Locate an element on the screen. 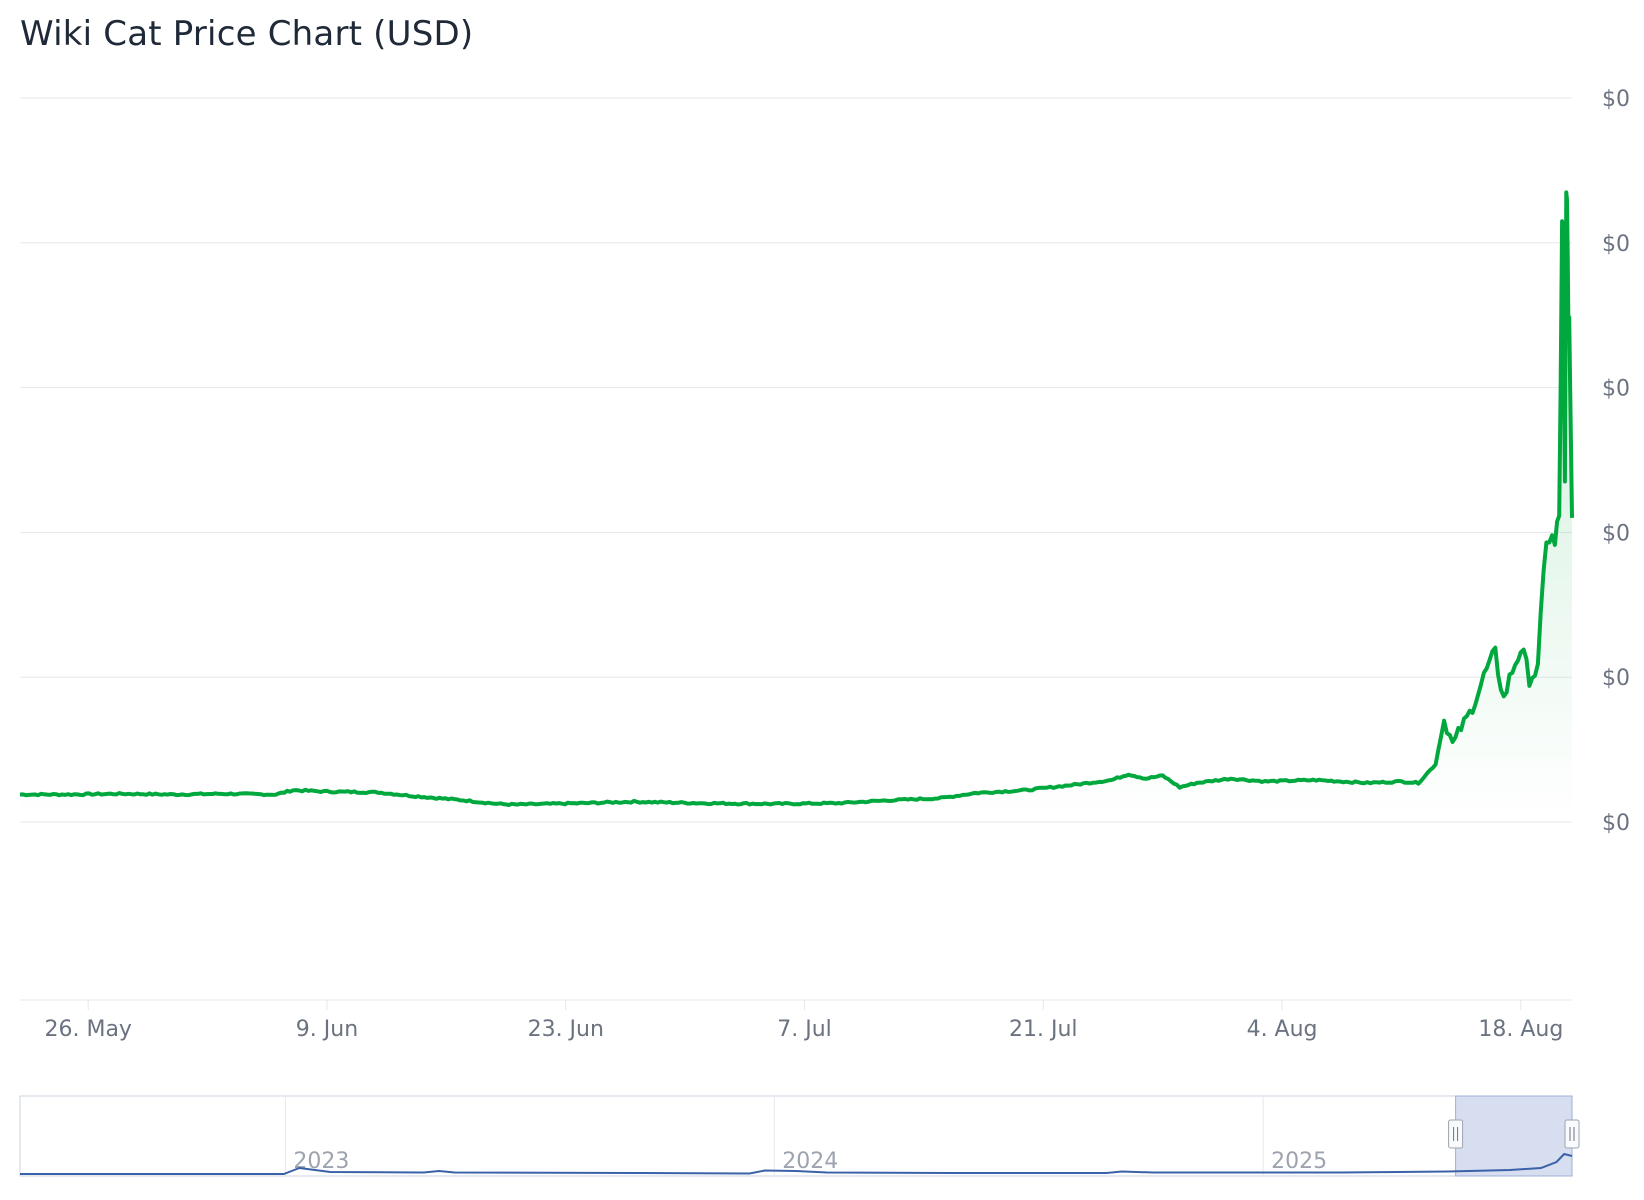 Image resolution: width=1644 pixels, height=1200 pixels. navigator-line is located at coordinates (796, 1163).